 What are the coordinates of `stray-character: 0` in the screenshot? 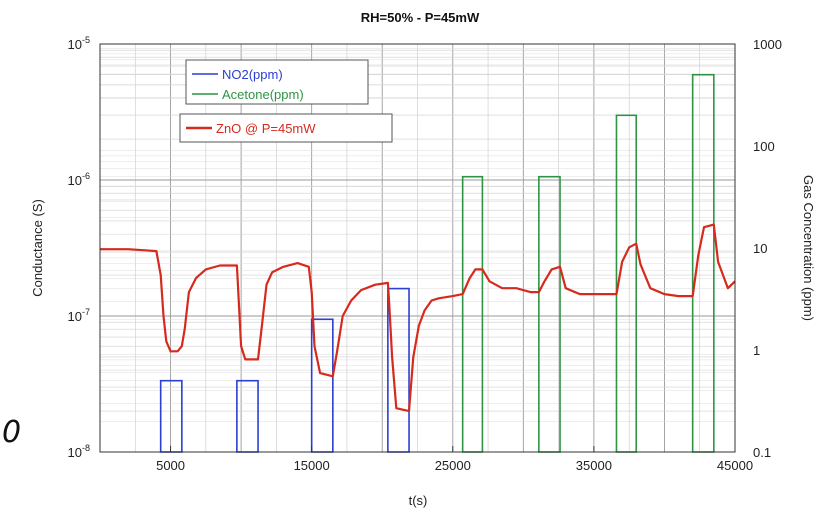 It's located at (11, 432).